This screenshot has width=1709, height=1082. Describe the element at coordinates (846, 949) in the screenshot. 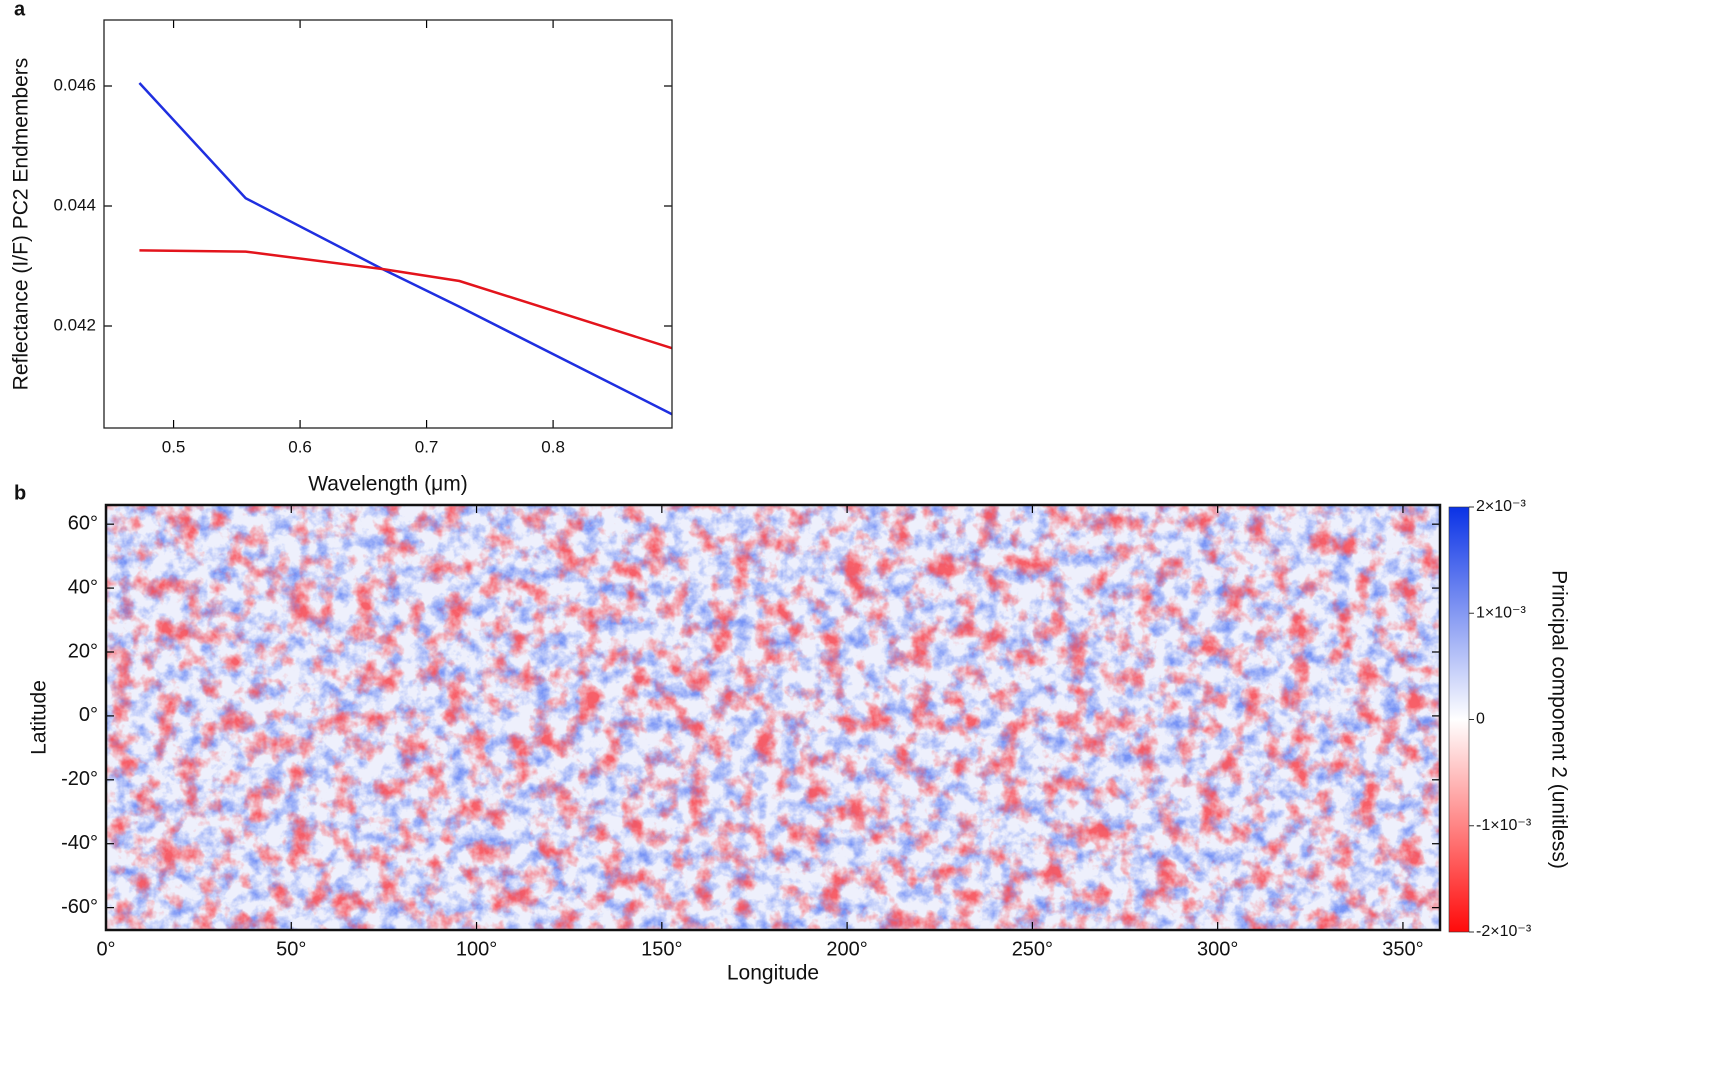

I see `x-tick-label: 200°` at that location.